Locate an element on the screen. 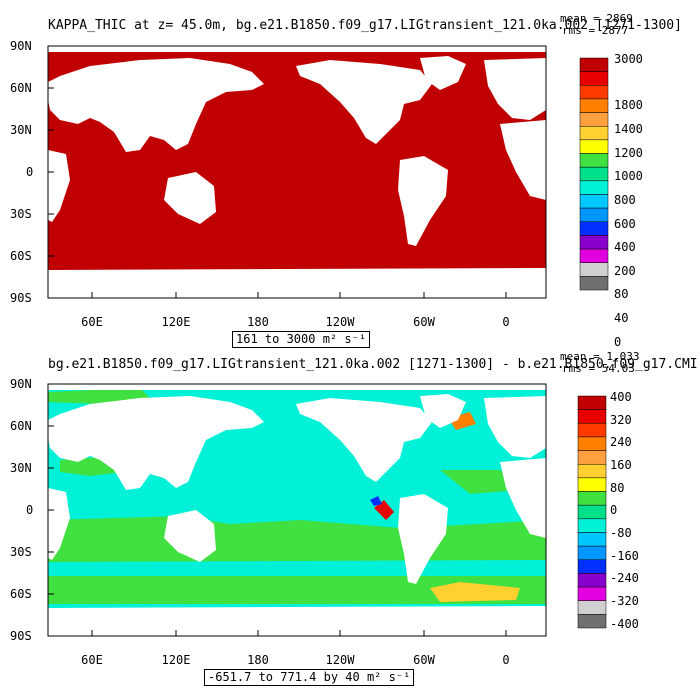 The width and height of the screenshot is (700, 700). colorbar-label: 240 is located at coordinates (621, 442).